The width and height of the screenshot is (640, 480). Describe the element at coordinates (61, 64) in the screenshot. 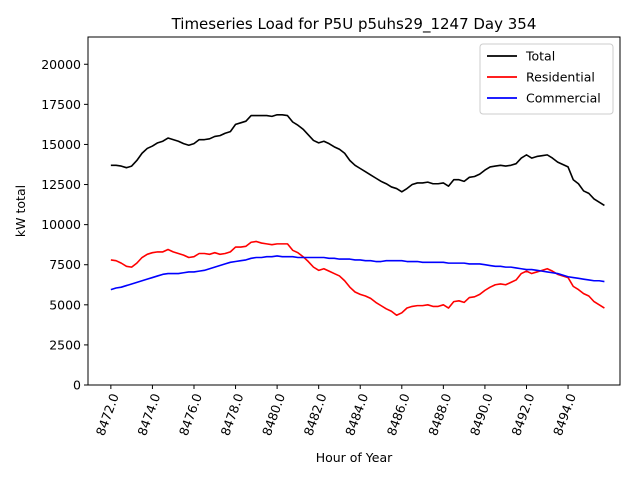

I see `y-tick-label: 20000` at that location.